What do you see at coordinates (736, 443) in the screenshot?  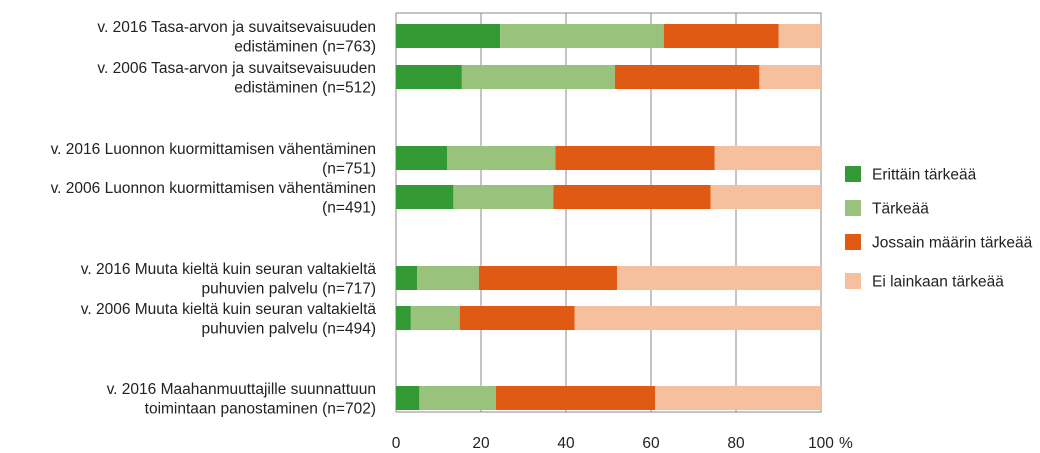 I see `tick-label: 80` at bounding box center [736, 443].